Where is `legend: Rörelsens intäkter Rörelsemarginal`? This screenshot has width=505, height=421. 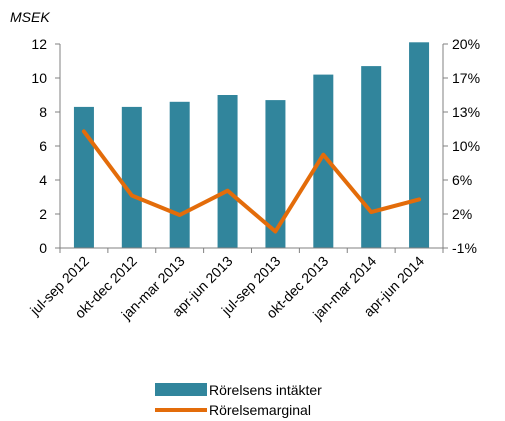
legend: Rörelsens intäkter Rörelsemarginal is located at coordinates (238, 400).